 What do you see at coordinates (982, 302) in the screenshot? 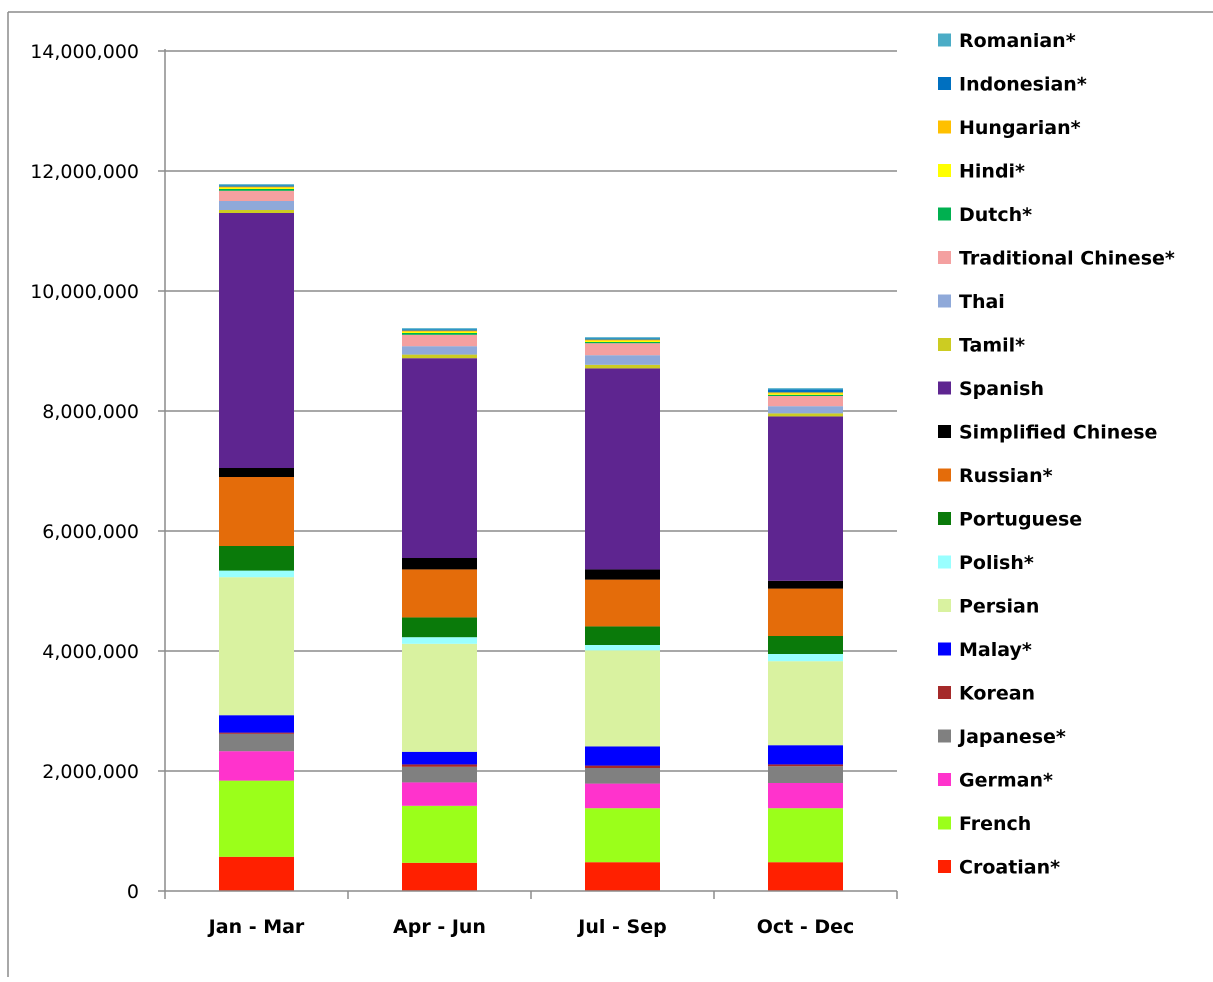
I see `legend-label: Thai` at bounding box center [982, 302].